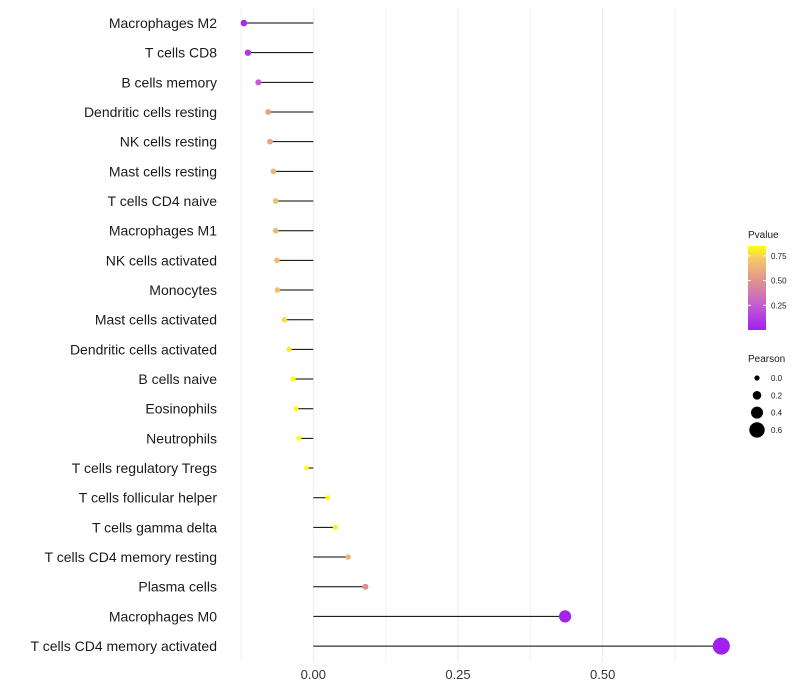 This screenshot has width=800, height=700. I want to click on category-label: Monocytes, so click(183, 290).